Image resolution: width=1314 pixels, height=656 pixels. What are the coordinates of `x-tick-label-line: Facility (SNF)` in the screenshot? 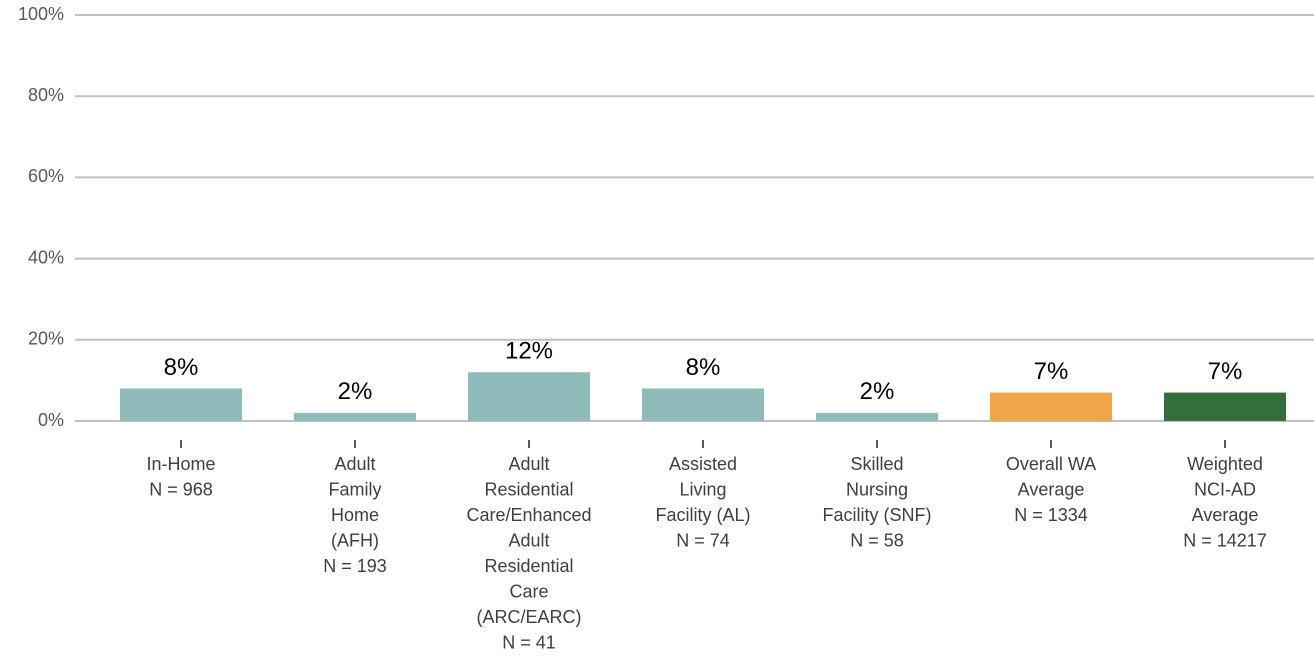 It's located at (877, 515).